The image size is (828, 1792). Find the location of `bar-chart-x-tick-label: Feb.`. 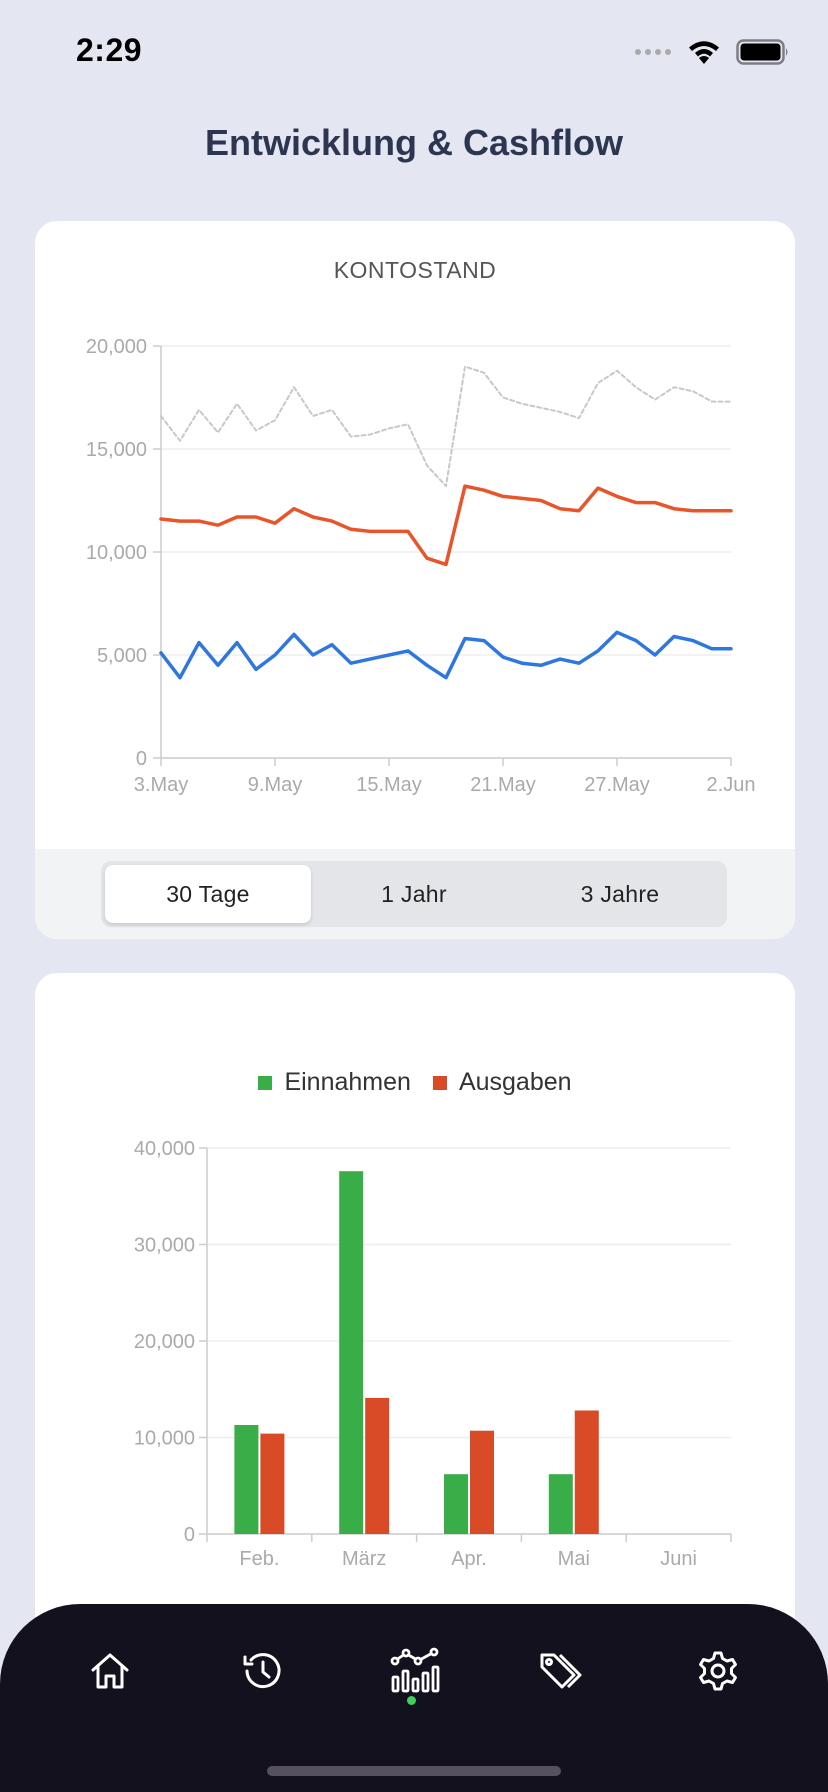

bar-chart-x-tick-label: Feb. is located at coordinates (259, 1559).